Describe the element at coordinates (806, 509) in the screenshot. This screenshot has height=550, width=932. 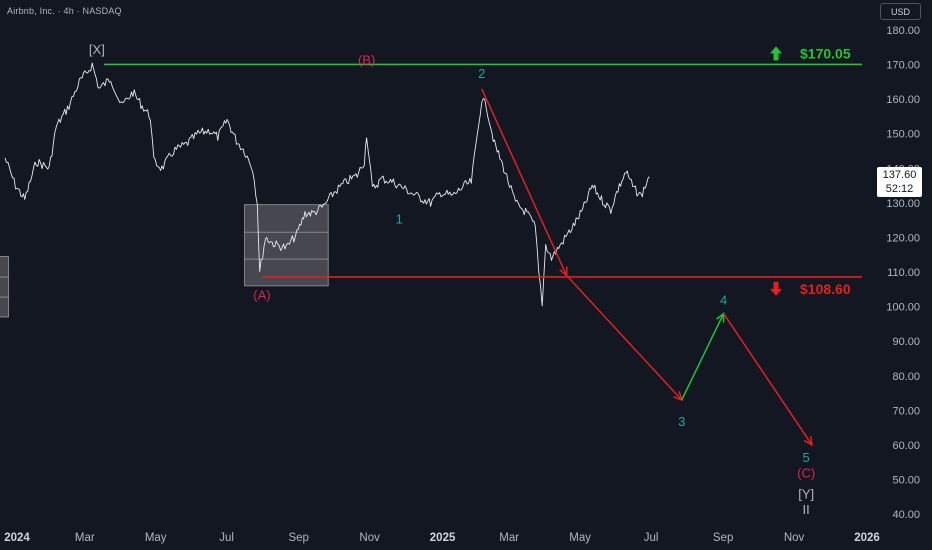
I see `wave-label: II` at that location.